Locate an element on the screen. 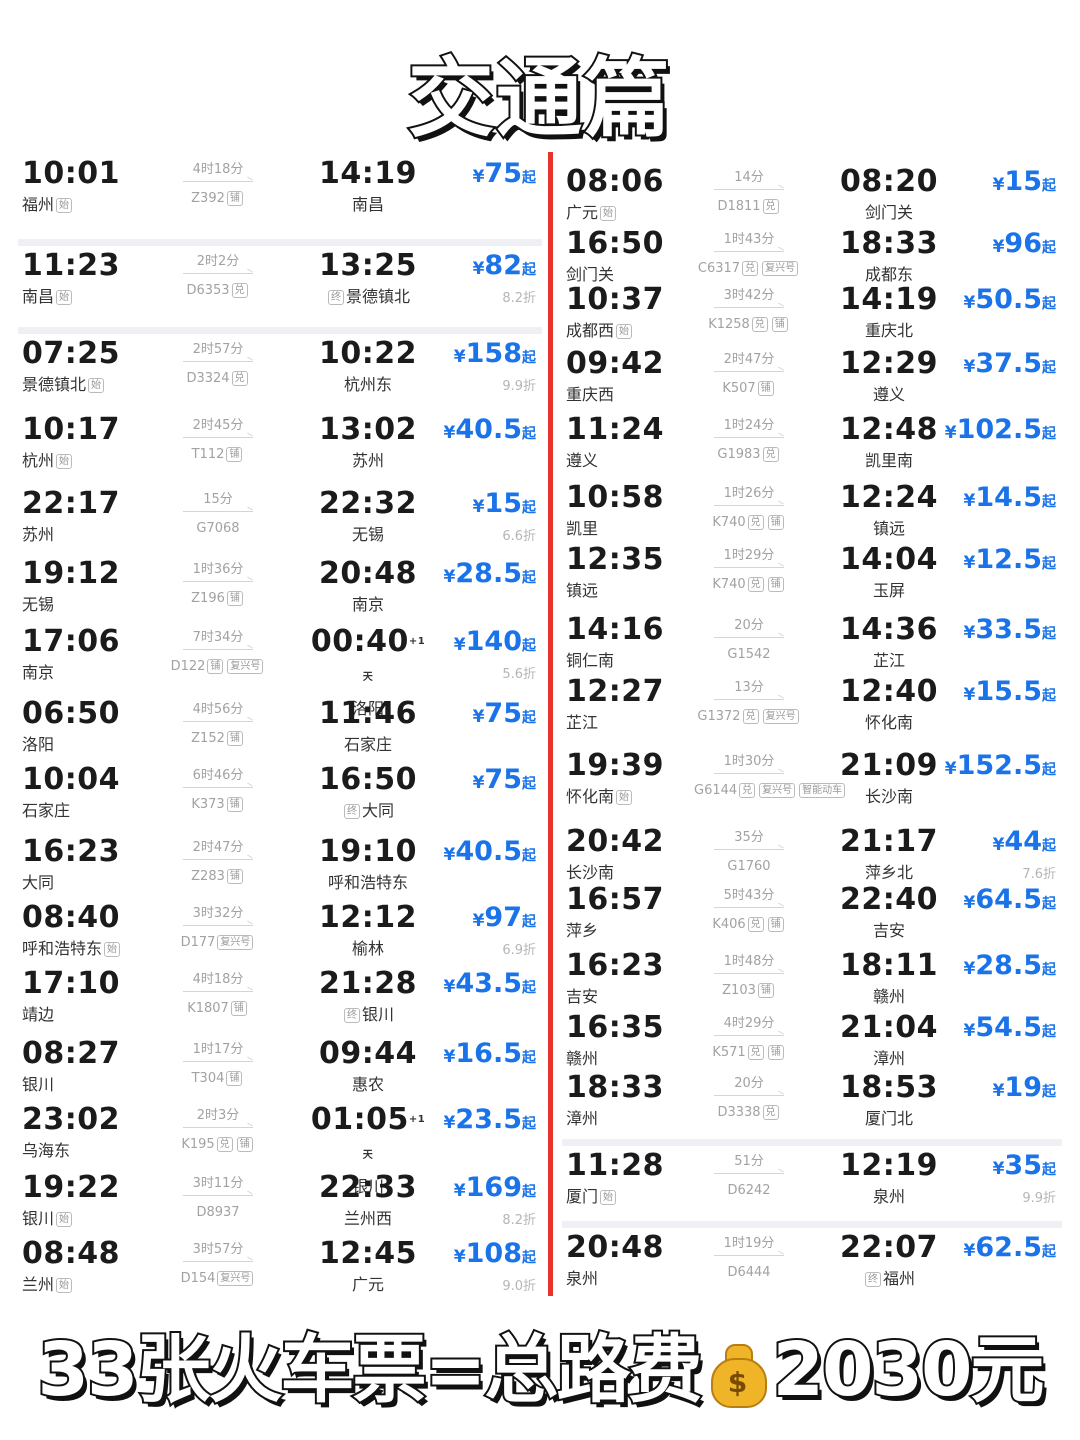 Image resolution: width=1080 pixels, height=1440 pixels. arrival-time: 14:19 is located at coordinates (889, 300).